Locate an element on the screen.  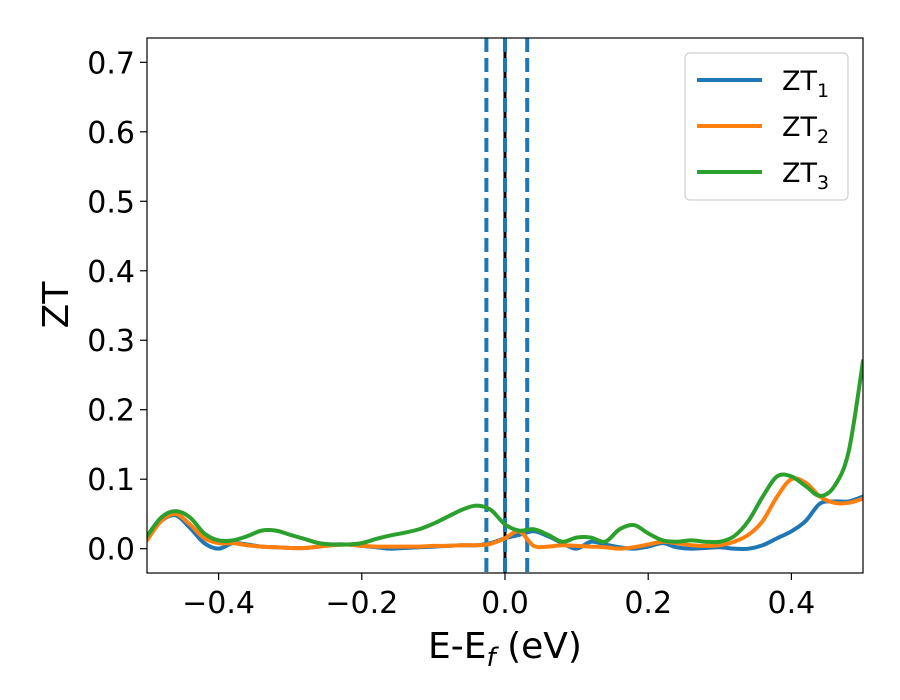
y-tick-label: 0.0 is located at coordinates (111, 550).